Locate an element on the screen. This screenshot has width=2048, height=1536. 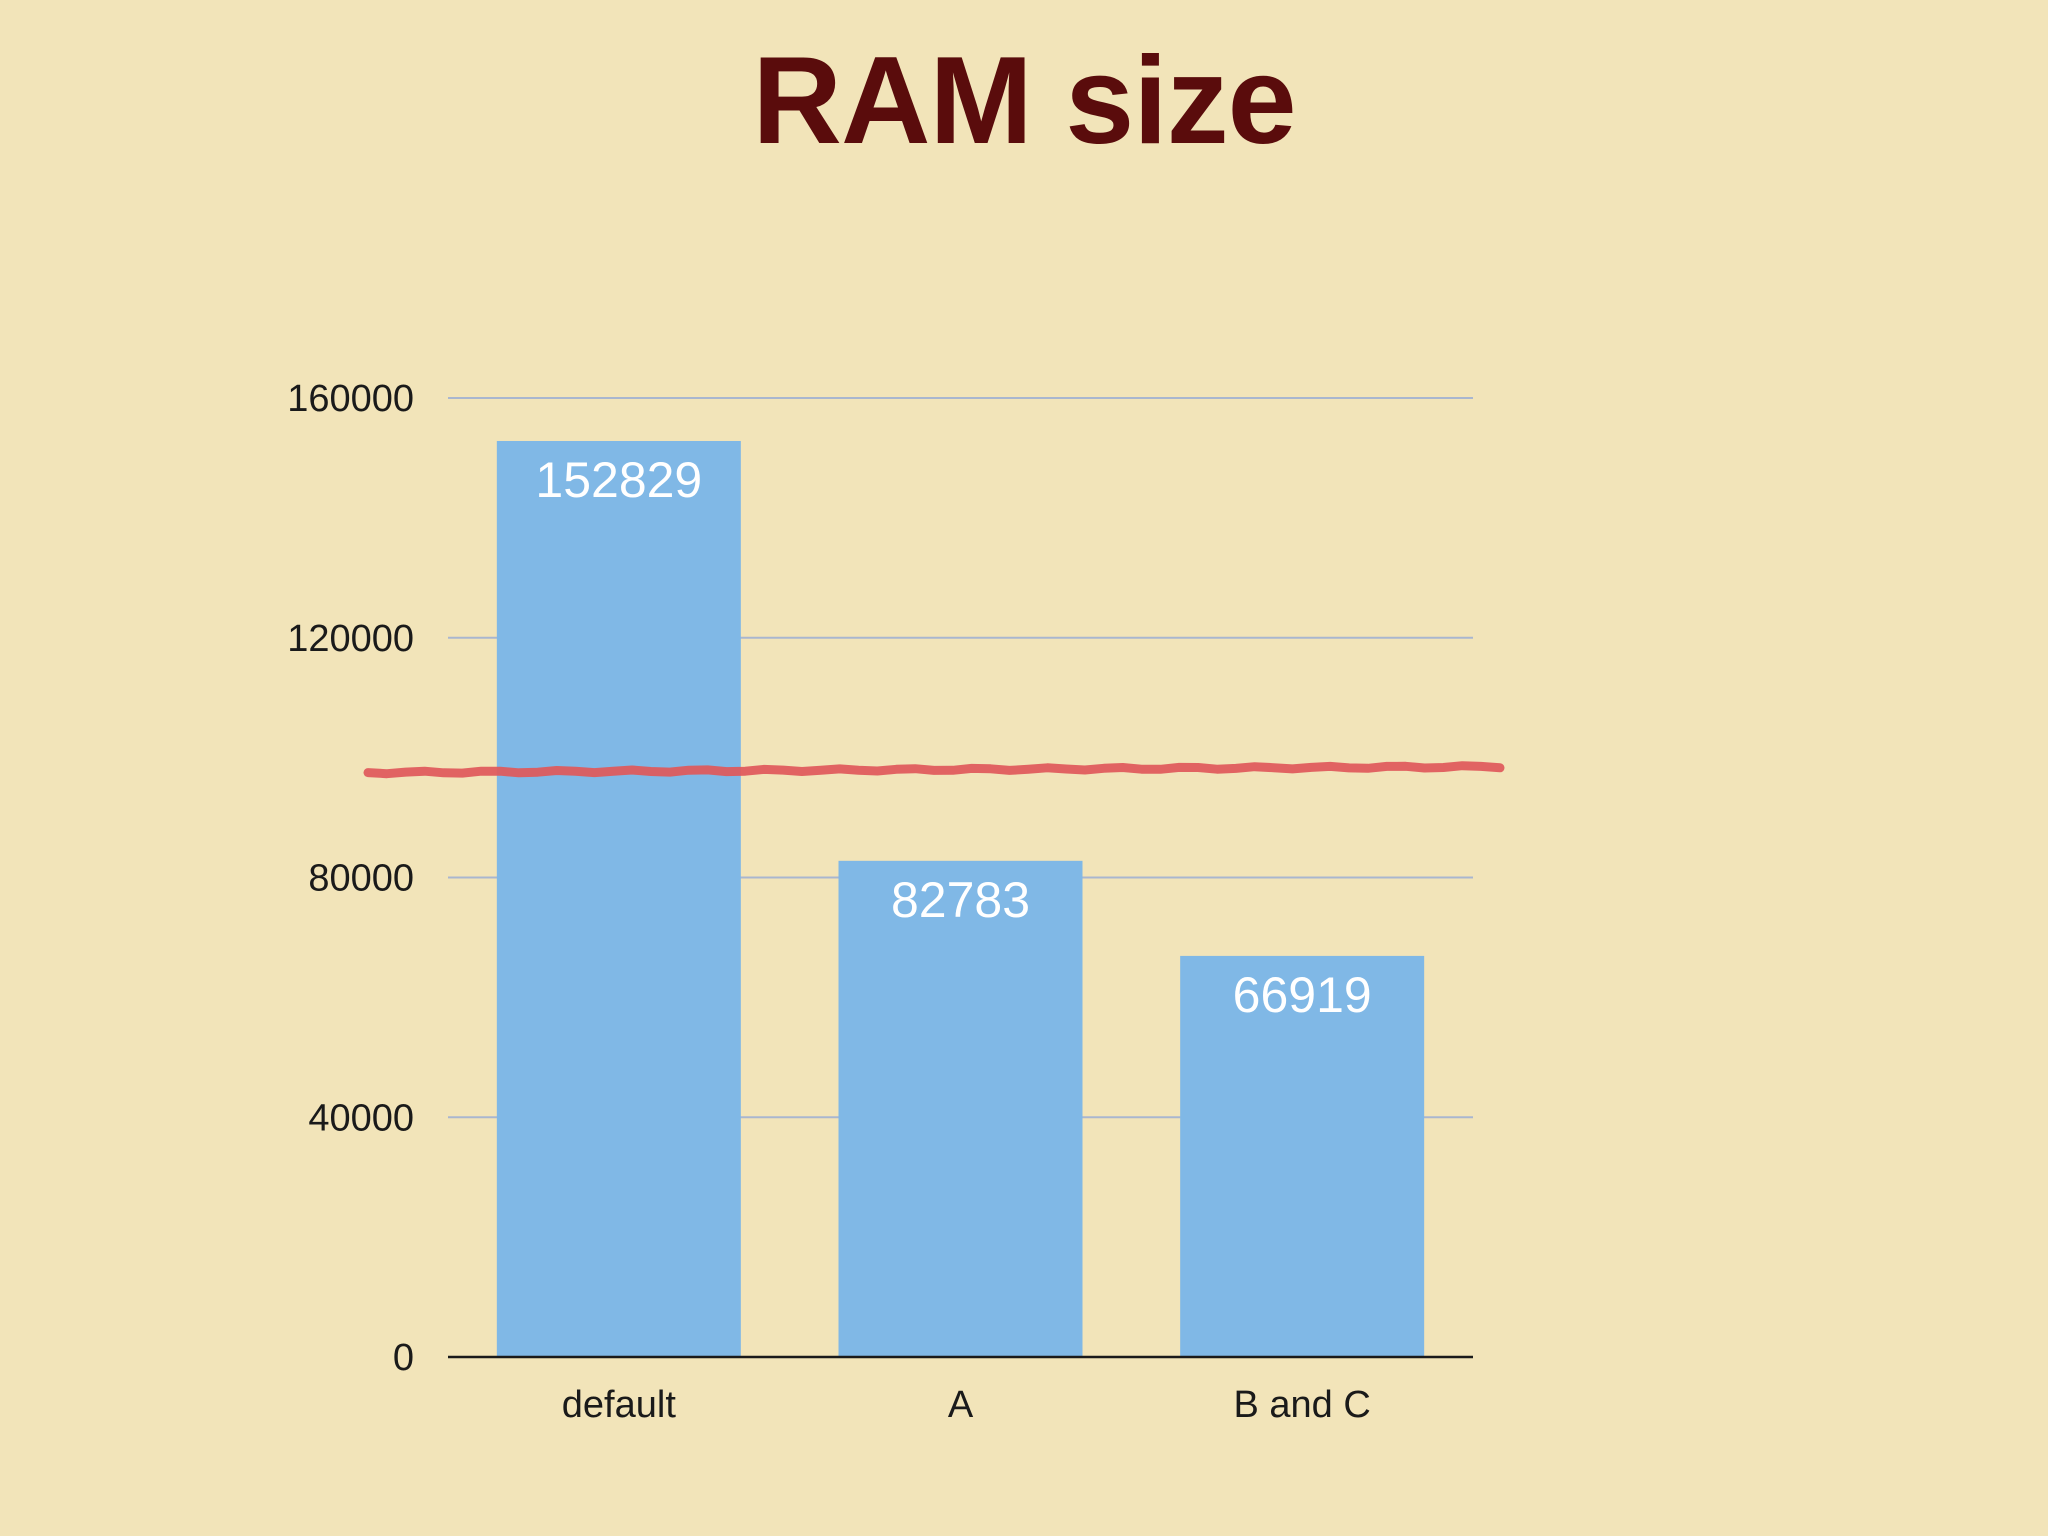
threshold-line is located at coordinates (934, 770).